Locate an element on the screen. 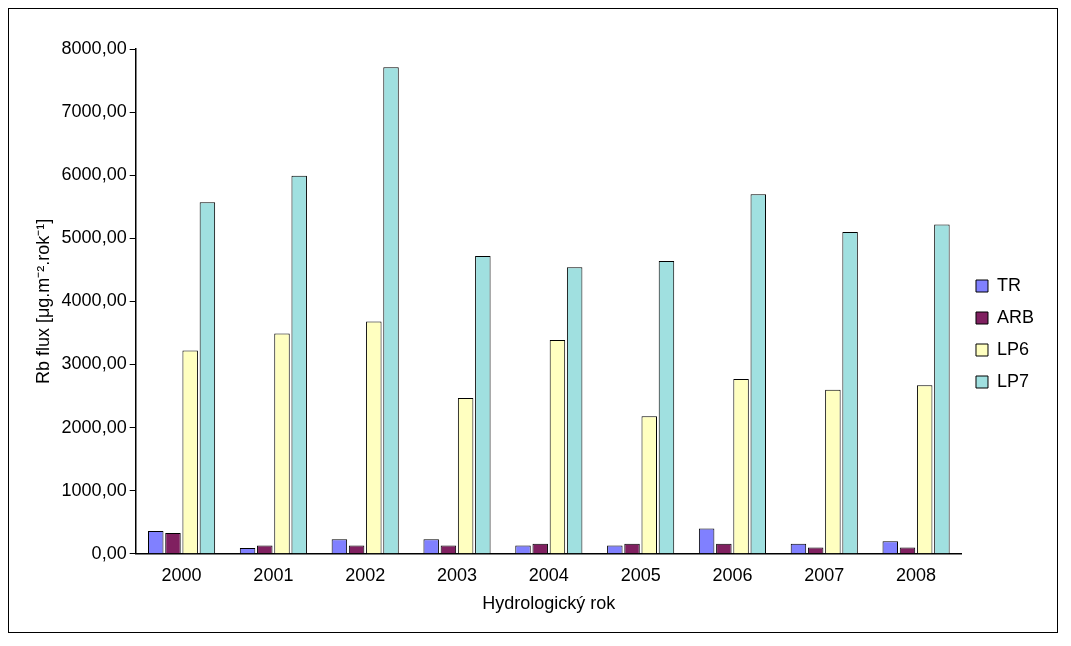 The height and width of the screenshot is (646, 1071). y-tick-label: 0,00 is located at coordinates (109, 552).